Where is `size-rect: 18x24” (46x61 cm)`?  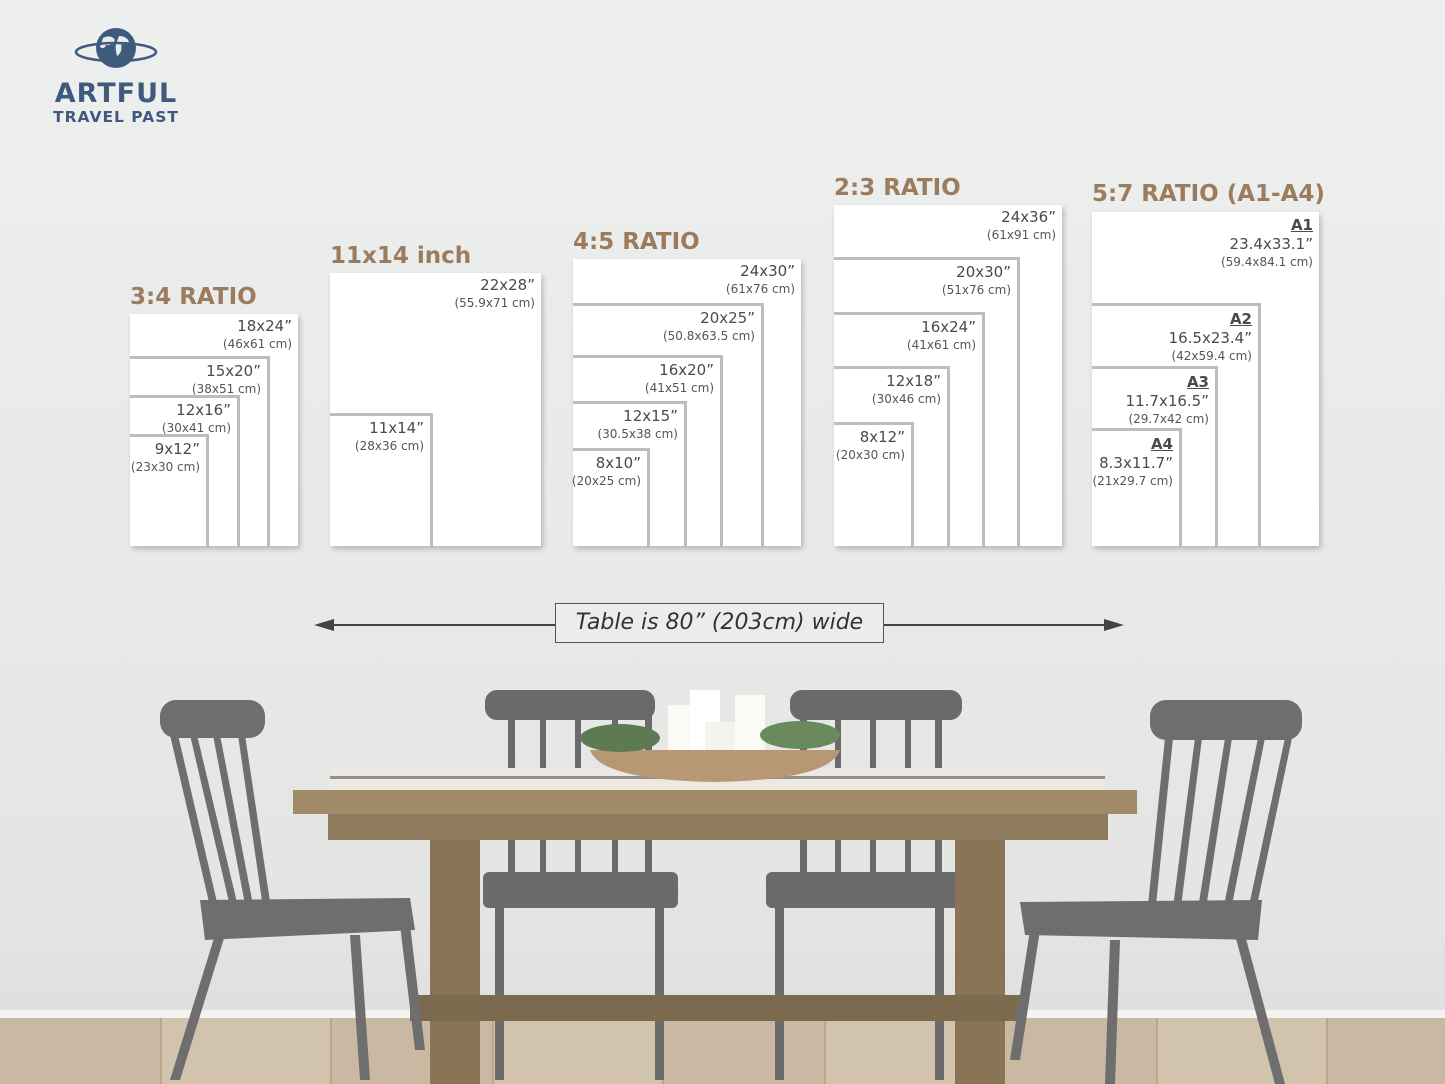 size-rect: 18x24” (46x61 cm) is located at coordinates (214, 430).